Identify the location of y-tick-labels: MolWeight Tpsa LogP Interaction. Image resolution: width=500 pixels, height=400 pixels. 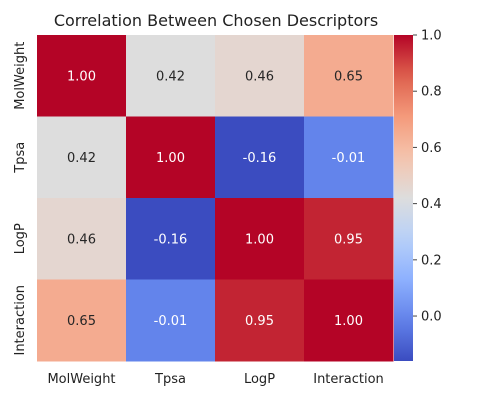
(20, 199).